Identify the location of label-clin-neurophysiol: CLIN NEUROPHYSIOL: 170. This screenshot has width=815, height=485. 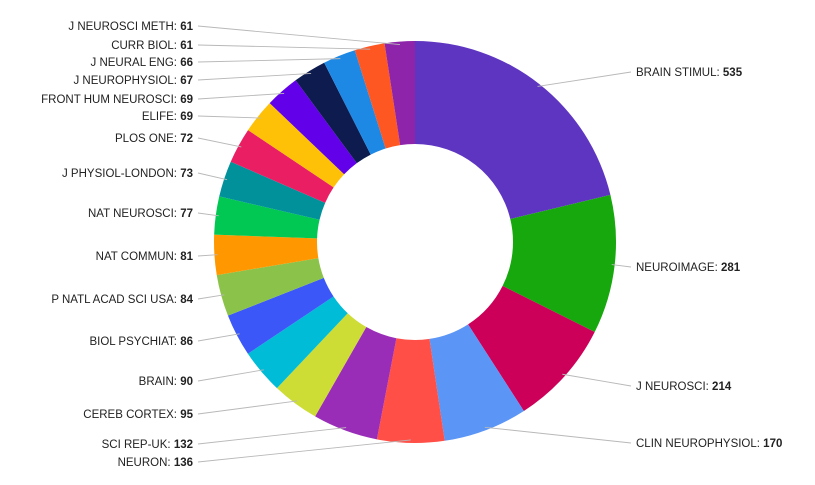
(709, 444).